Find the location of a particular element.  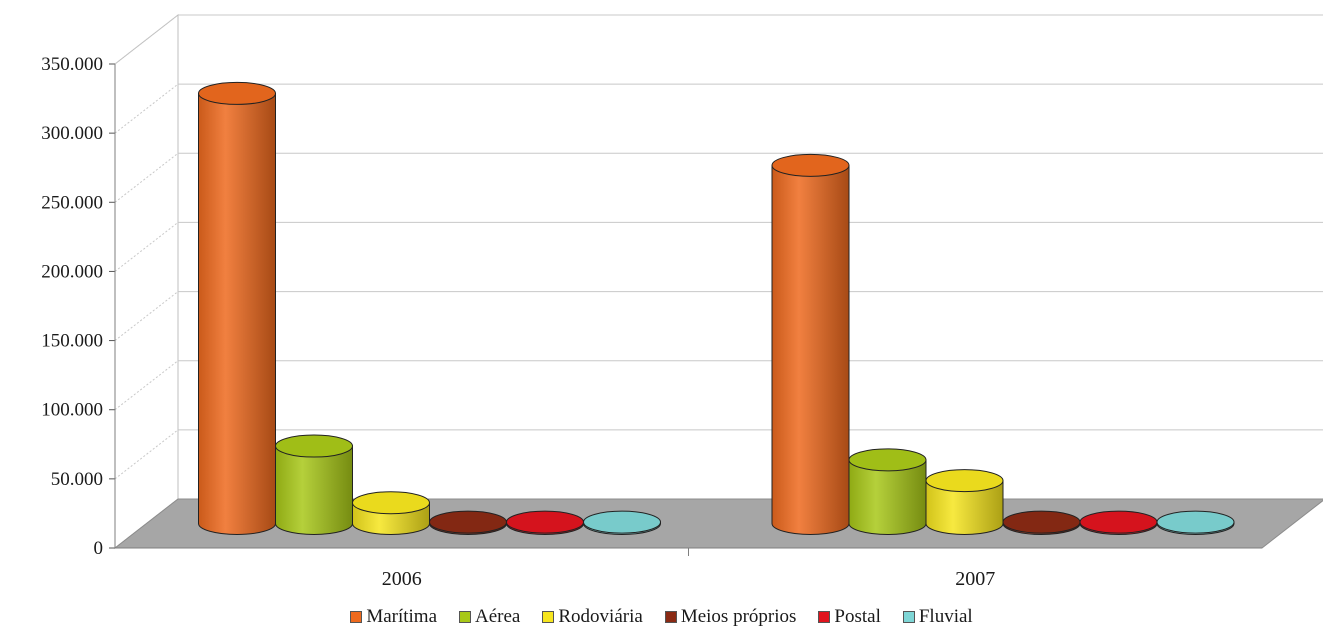

y-tick-label: 100.000 is located at coordinates (72, 410).